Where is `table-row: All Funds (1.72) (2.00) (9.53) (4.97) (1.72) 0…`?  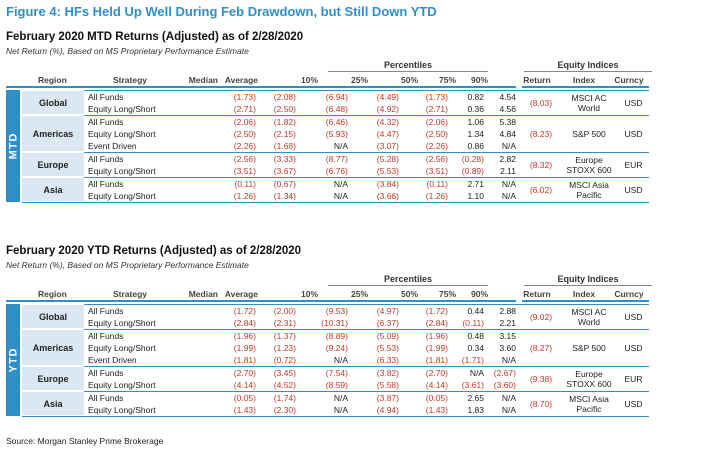
table-row: All Funds (1.72) (2.00) (9.53) (4.97) (1.72) 0… is located at coordinates (301, 311).